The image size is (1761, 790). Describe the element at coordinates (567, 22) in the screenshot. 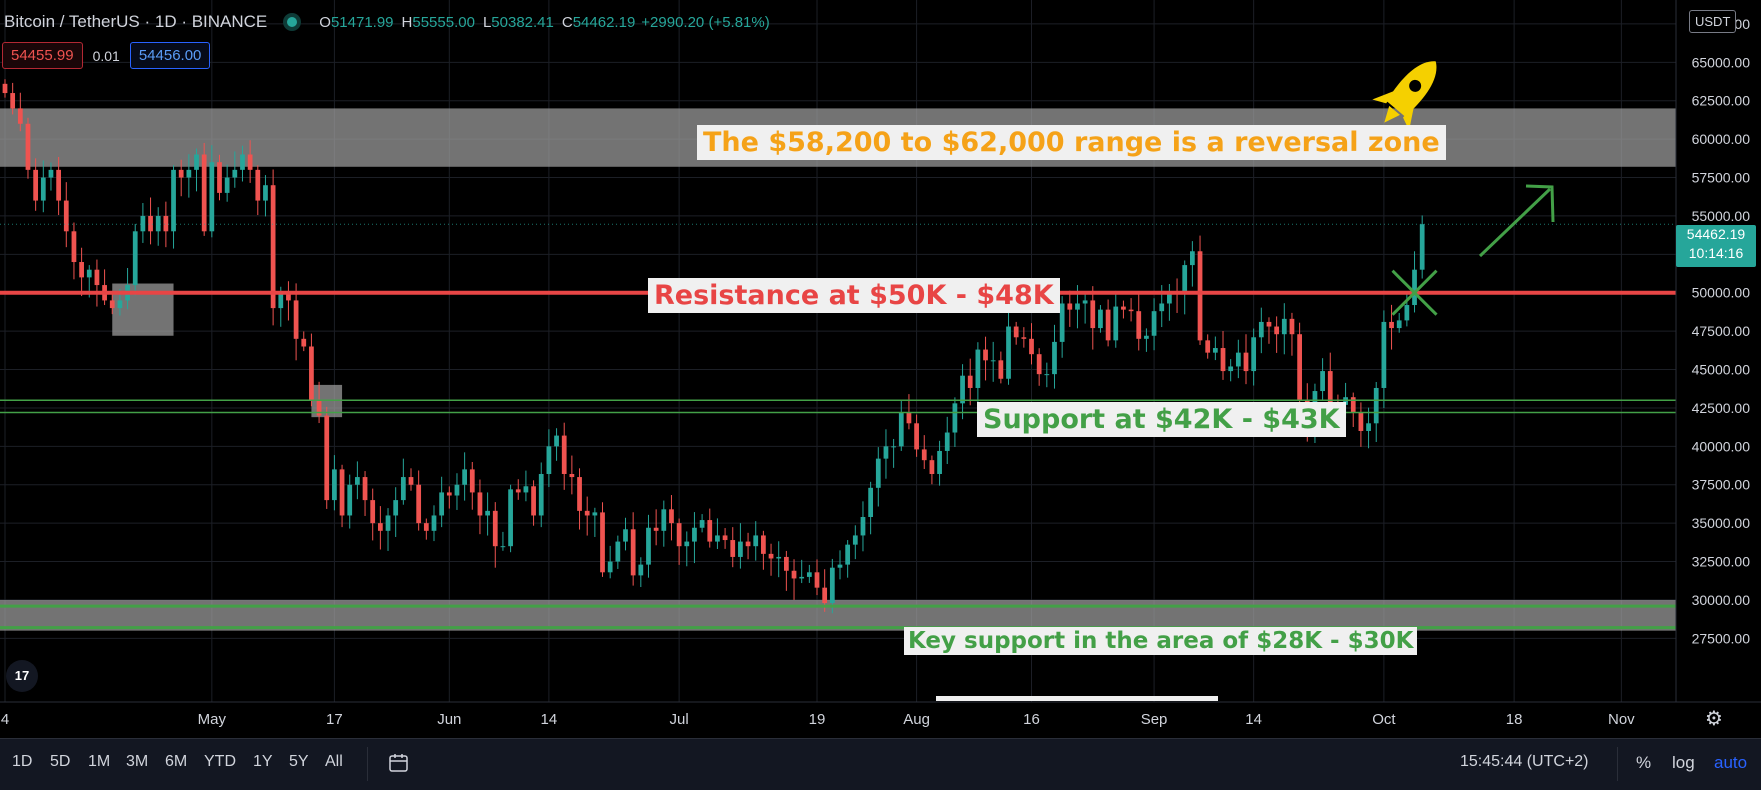

I see `close-label: C` at that location.